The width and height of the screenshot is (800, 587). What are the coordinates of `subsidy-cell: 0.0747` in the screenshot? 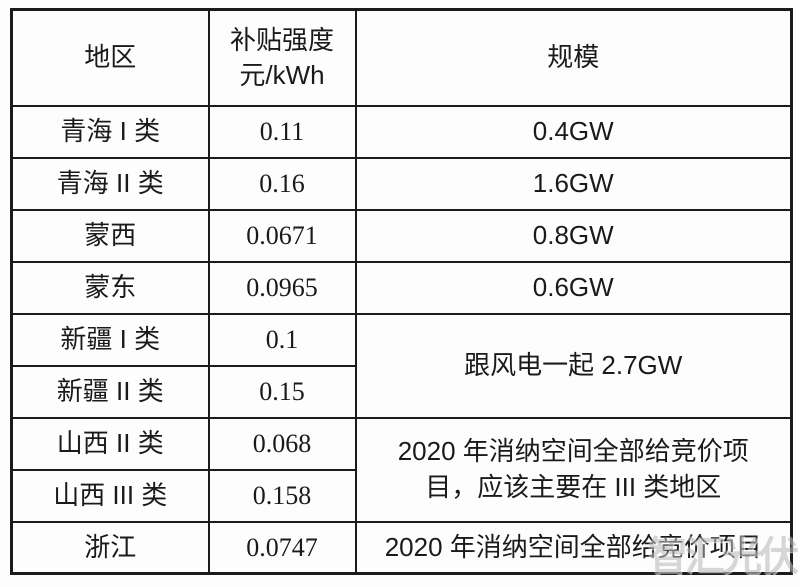 It's located at (282, 547).